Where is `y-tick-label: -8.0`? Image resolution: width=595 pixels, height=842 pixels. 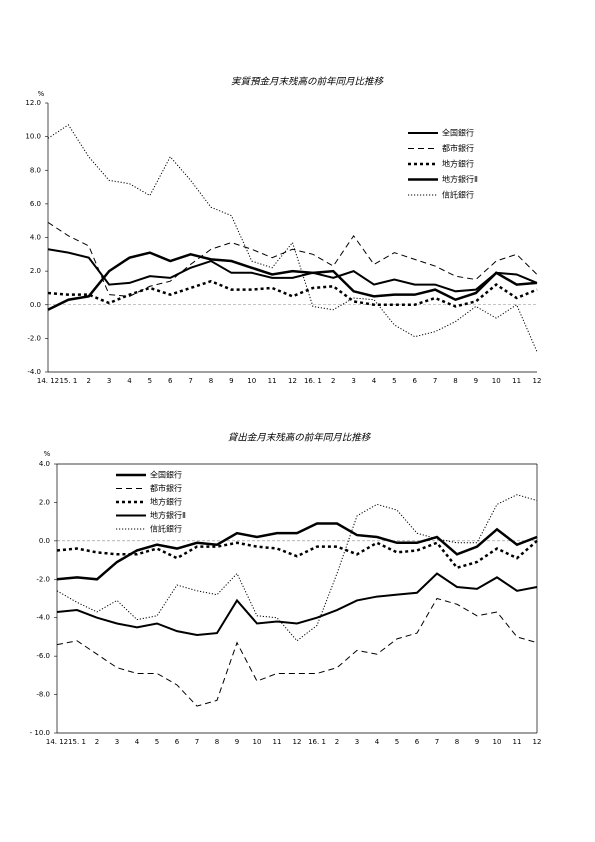 y-tick-label: -8.0 is located at coordinates (43, 695).